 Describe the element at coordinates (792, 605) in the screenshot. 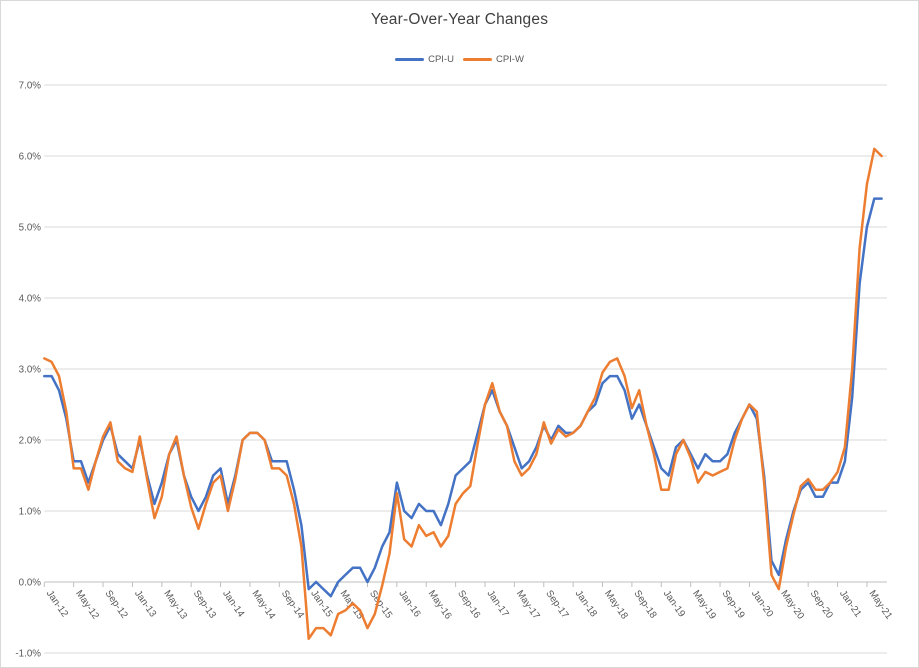

I see `x-axis-tick-label: May-20` at that location.